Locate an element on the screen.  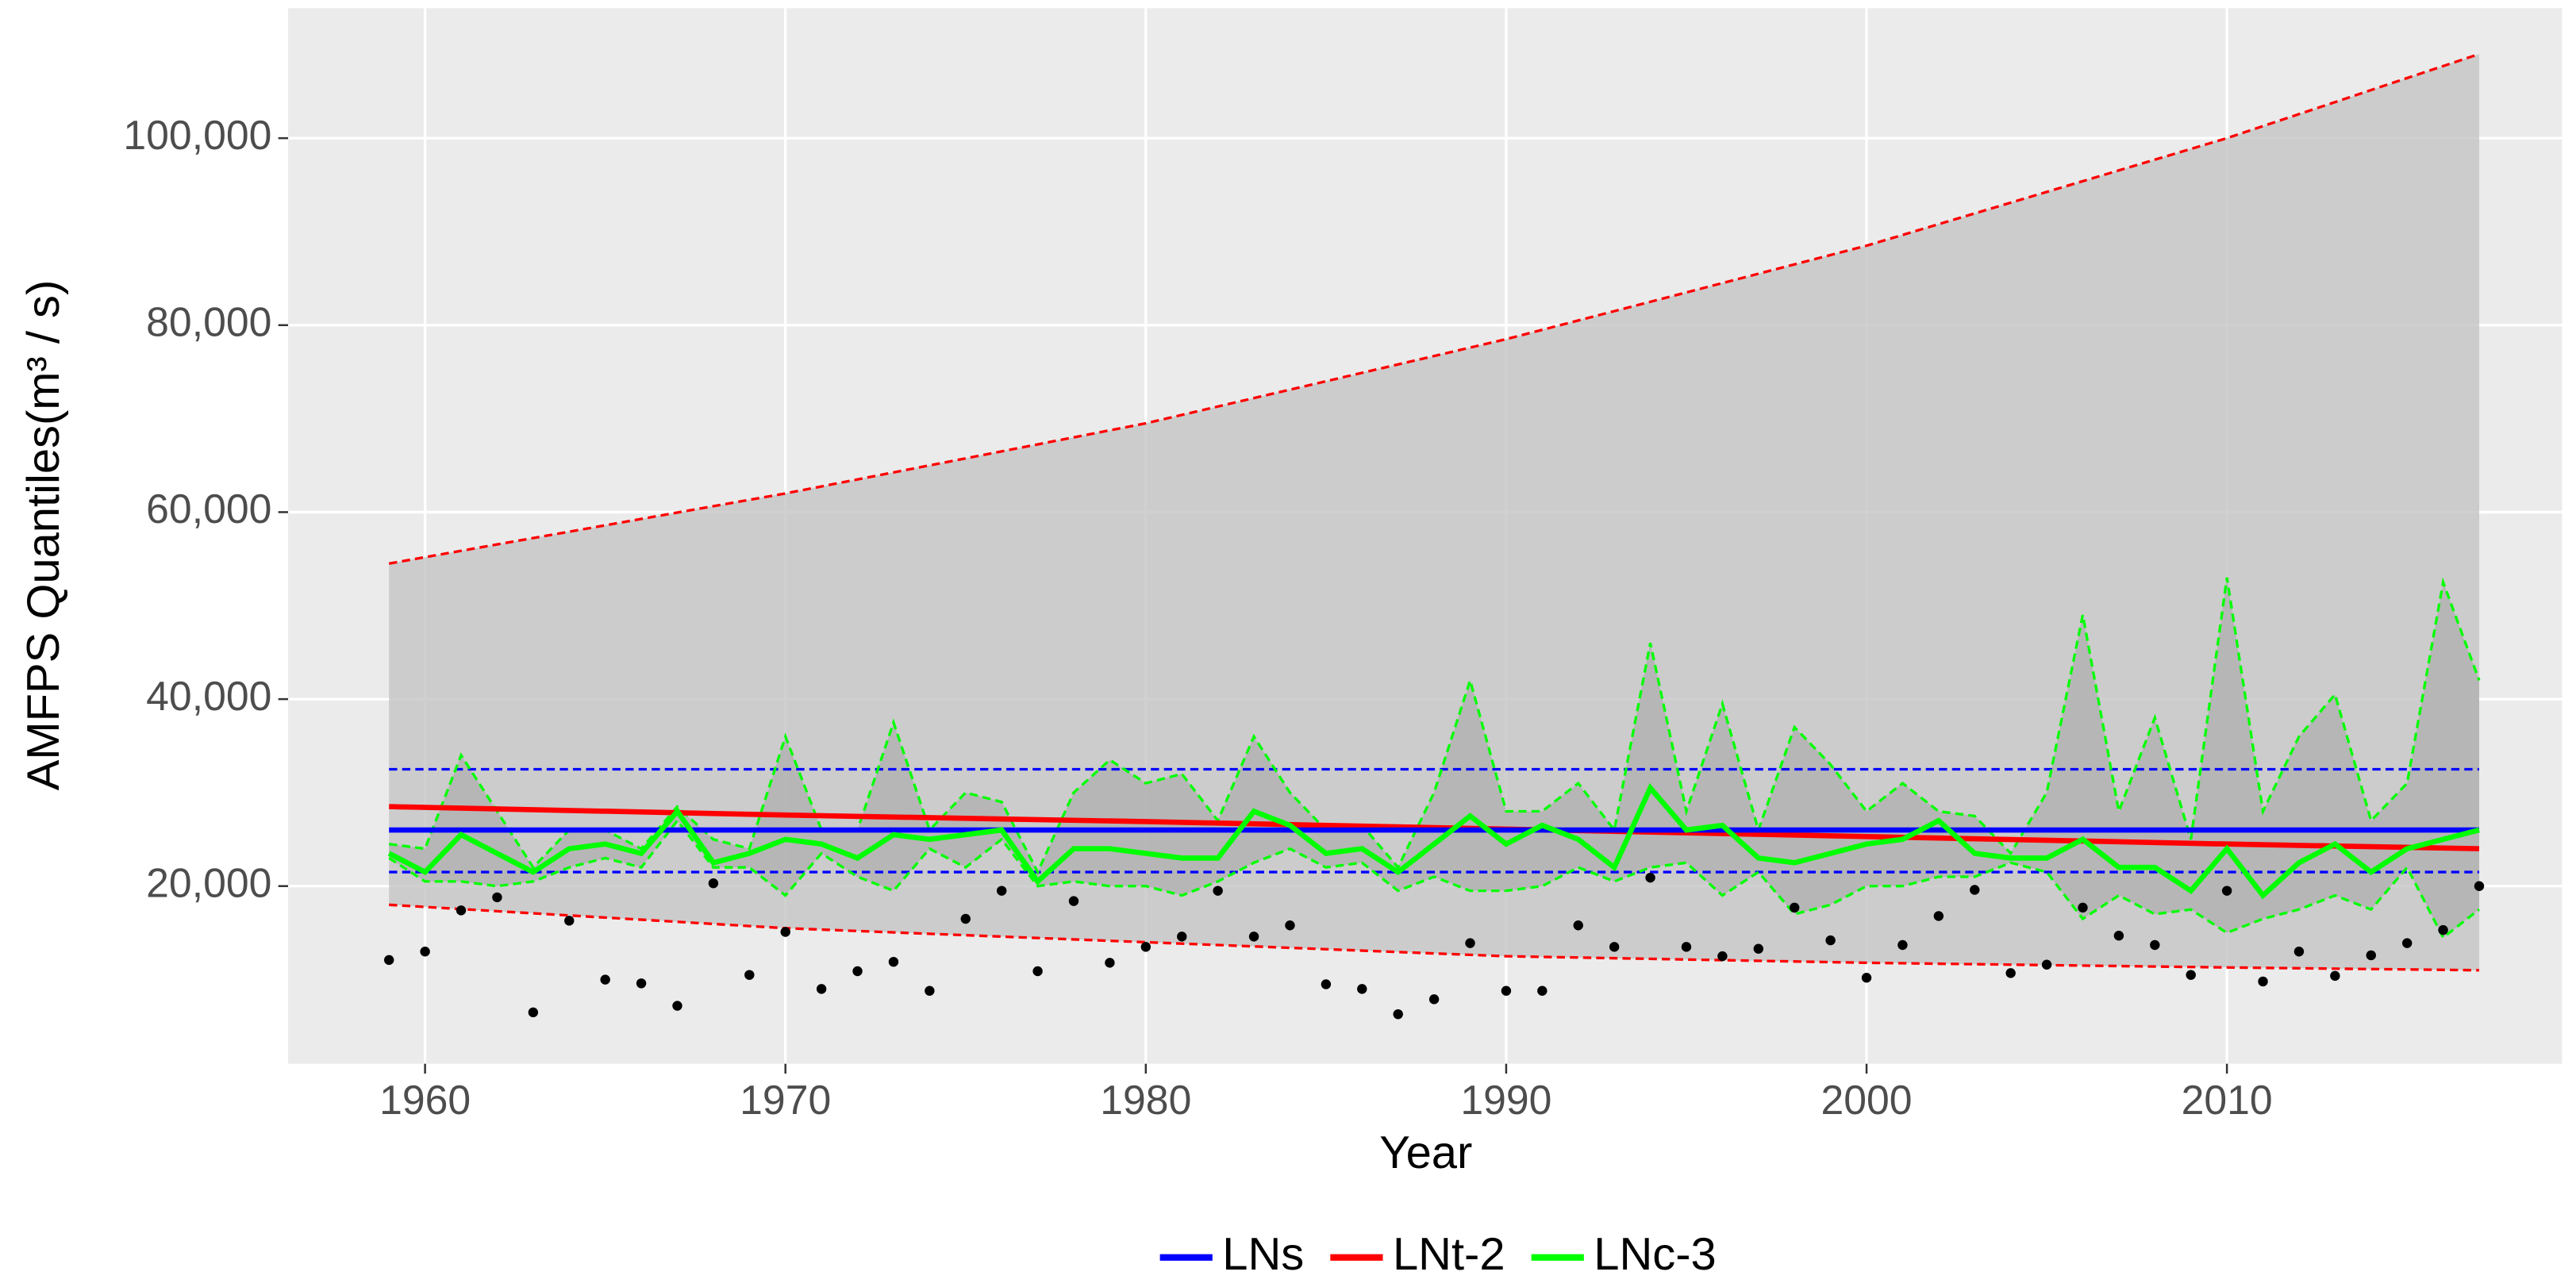
legend-label: LNs is located at coordinates (1263, 1255).